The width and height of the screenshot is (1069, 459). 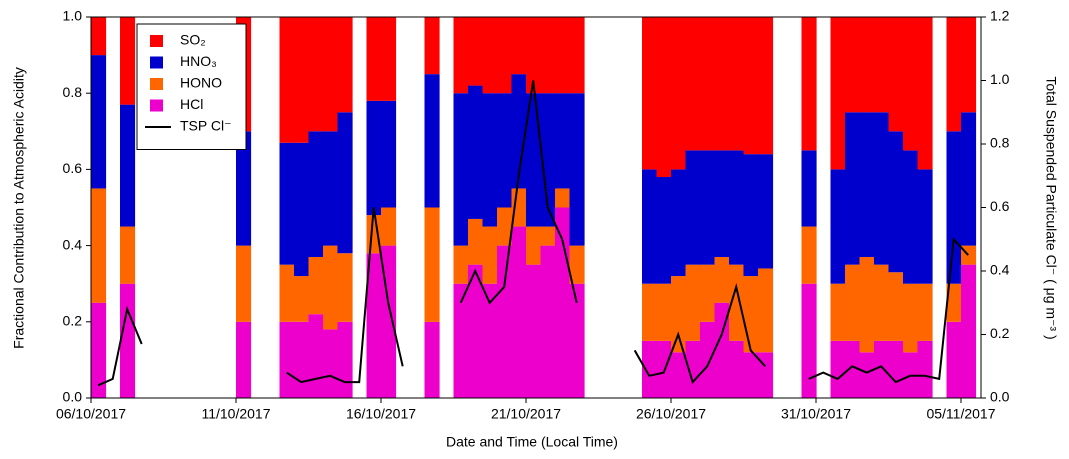 What do you see at coordinates (73, 168) in the screenshot?
I see `y-tick-label: 0.6` at bounding box center [73, 168].